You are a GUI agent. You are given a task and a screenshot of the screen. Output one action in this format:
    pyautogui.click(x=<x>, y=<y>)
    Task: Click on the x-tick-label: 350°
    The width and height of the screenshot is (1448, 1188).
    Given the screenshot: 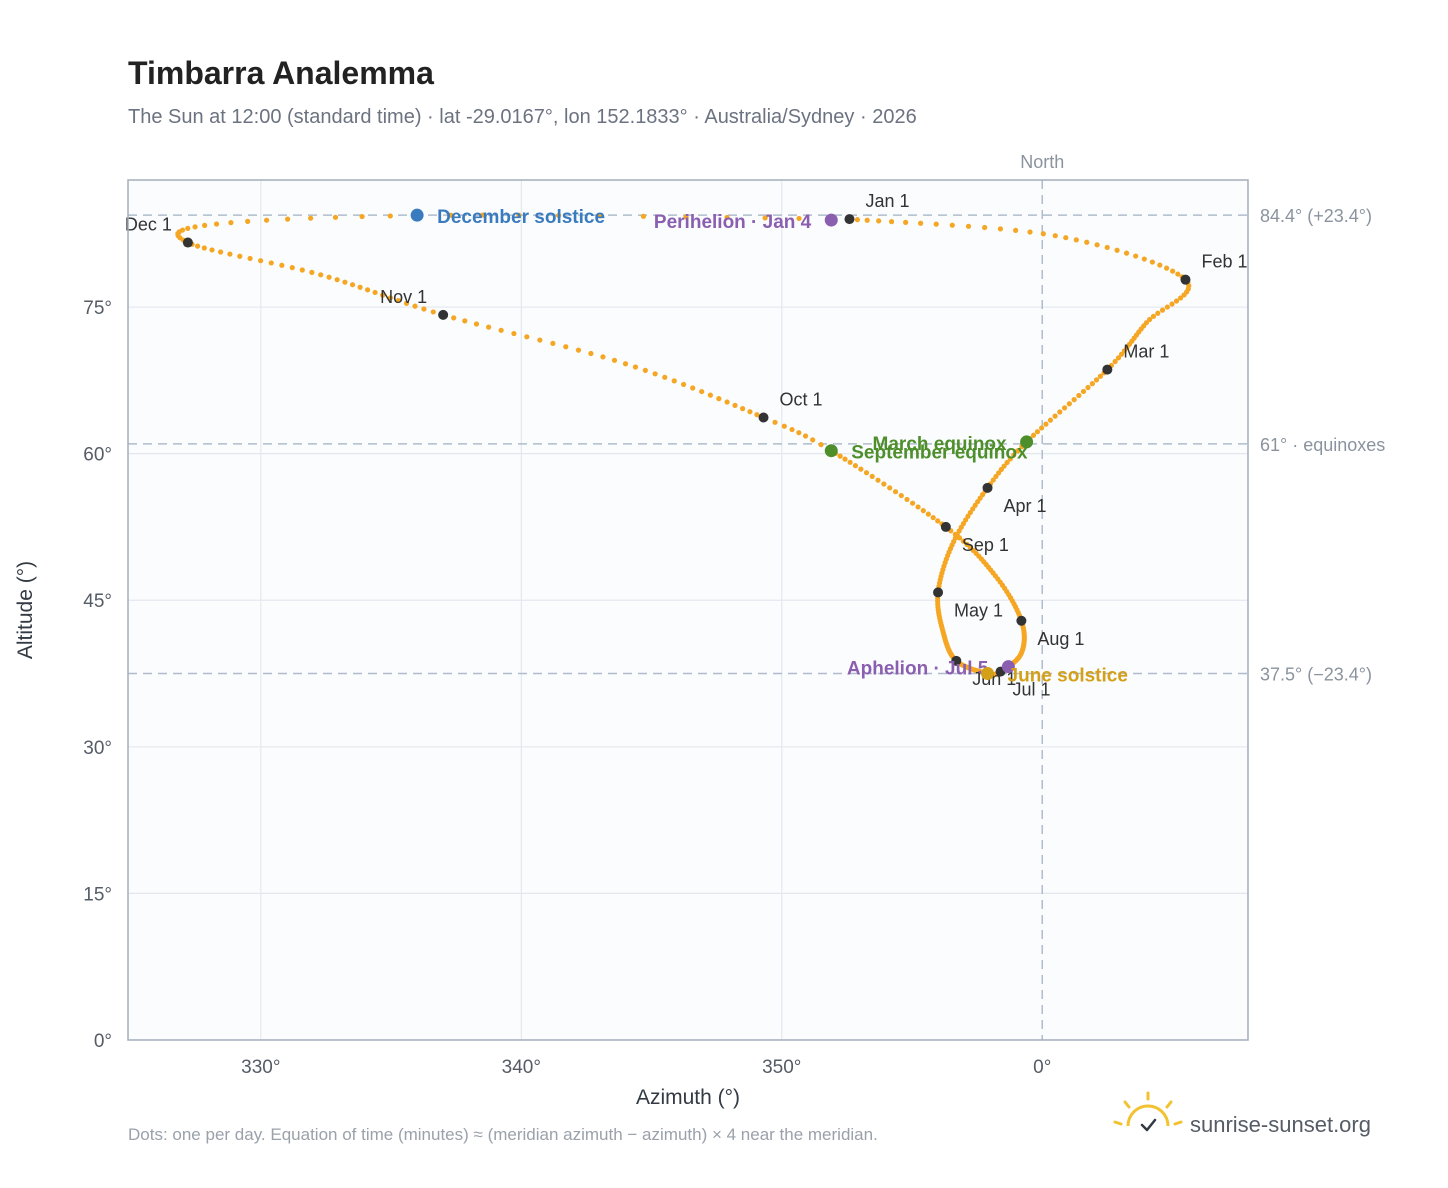 What is the action you would take?
    pyautogui.click(x=781, y=1067)
    